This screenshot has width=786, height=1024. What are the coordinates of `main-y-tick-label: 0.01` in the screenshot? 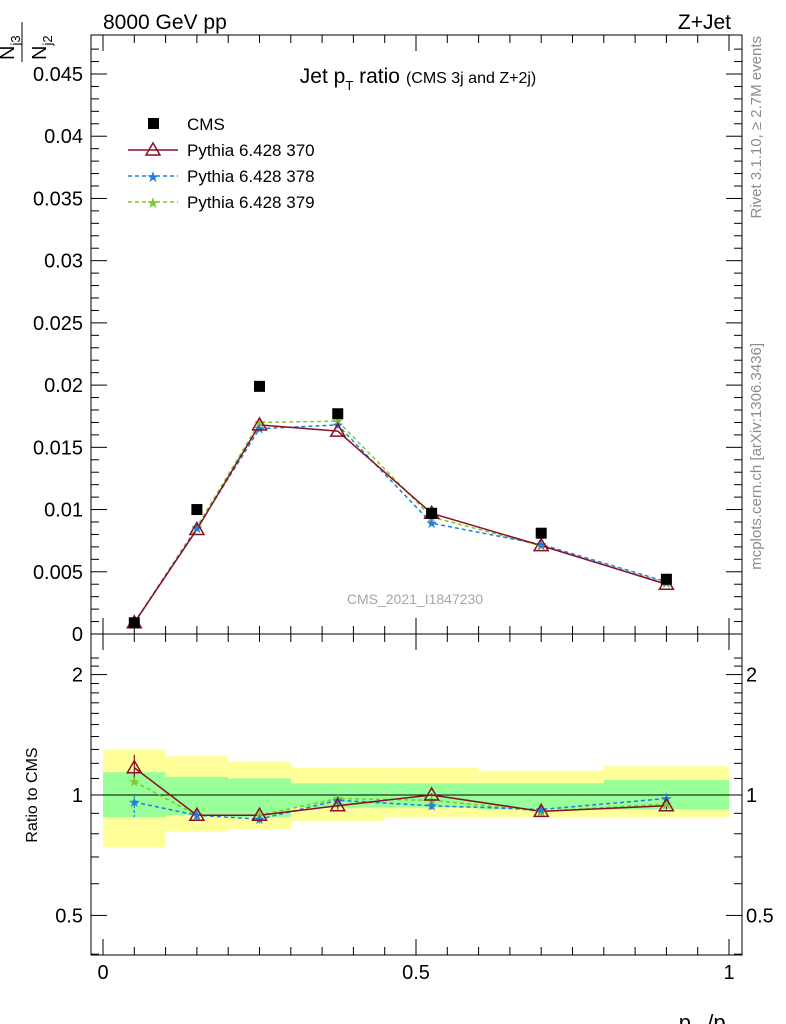 It's located at (63, 511).